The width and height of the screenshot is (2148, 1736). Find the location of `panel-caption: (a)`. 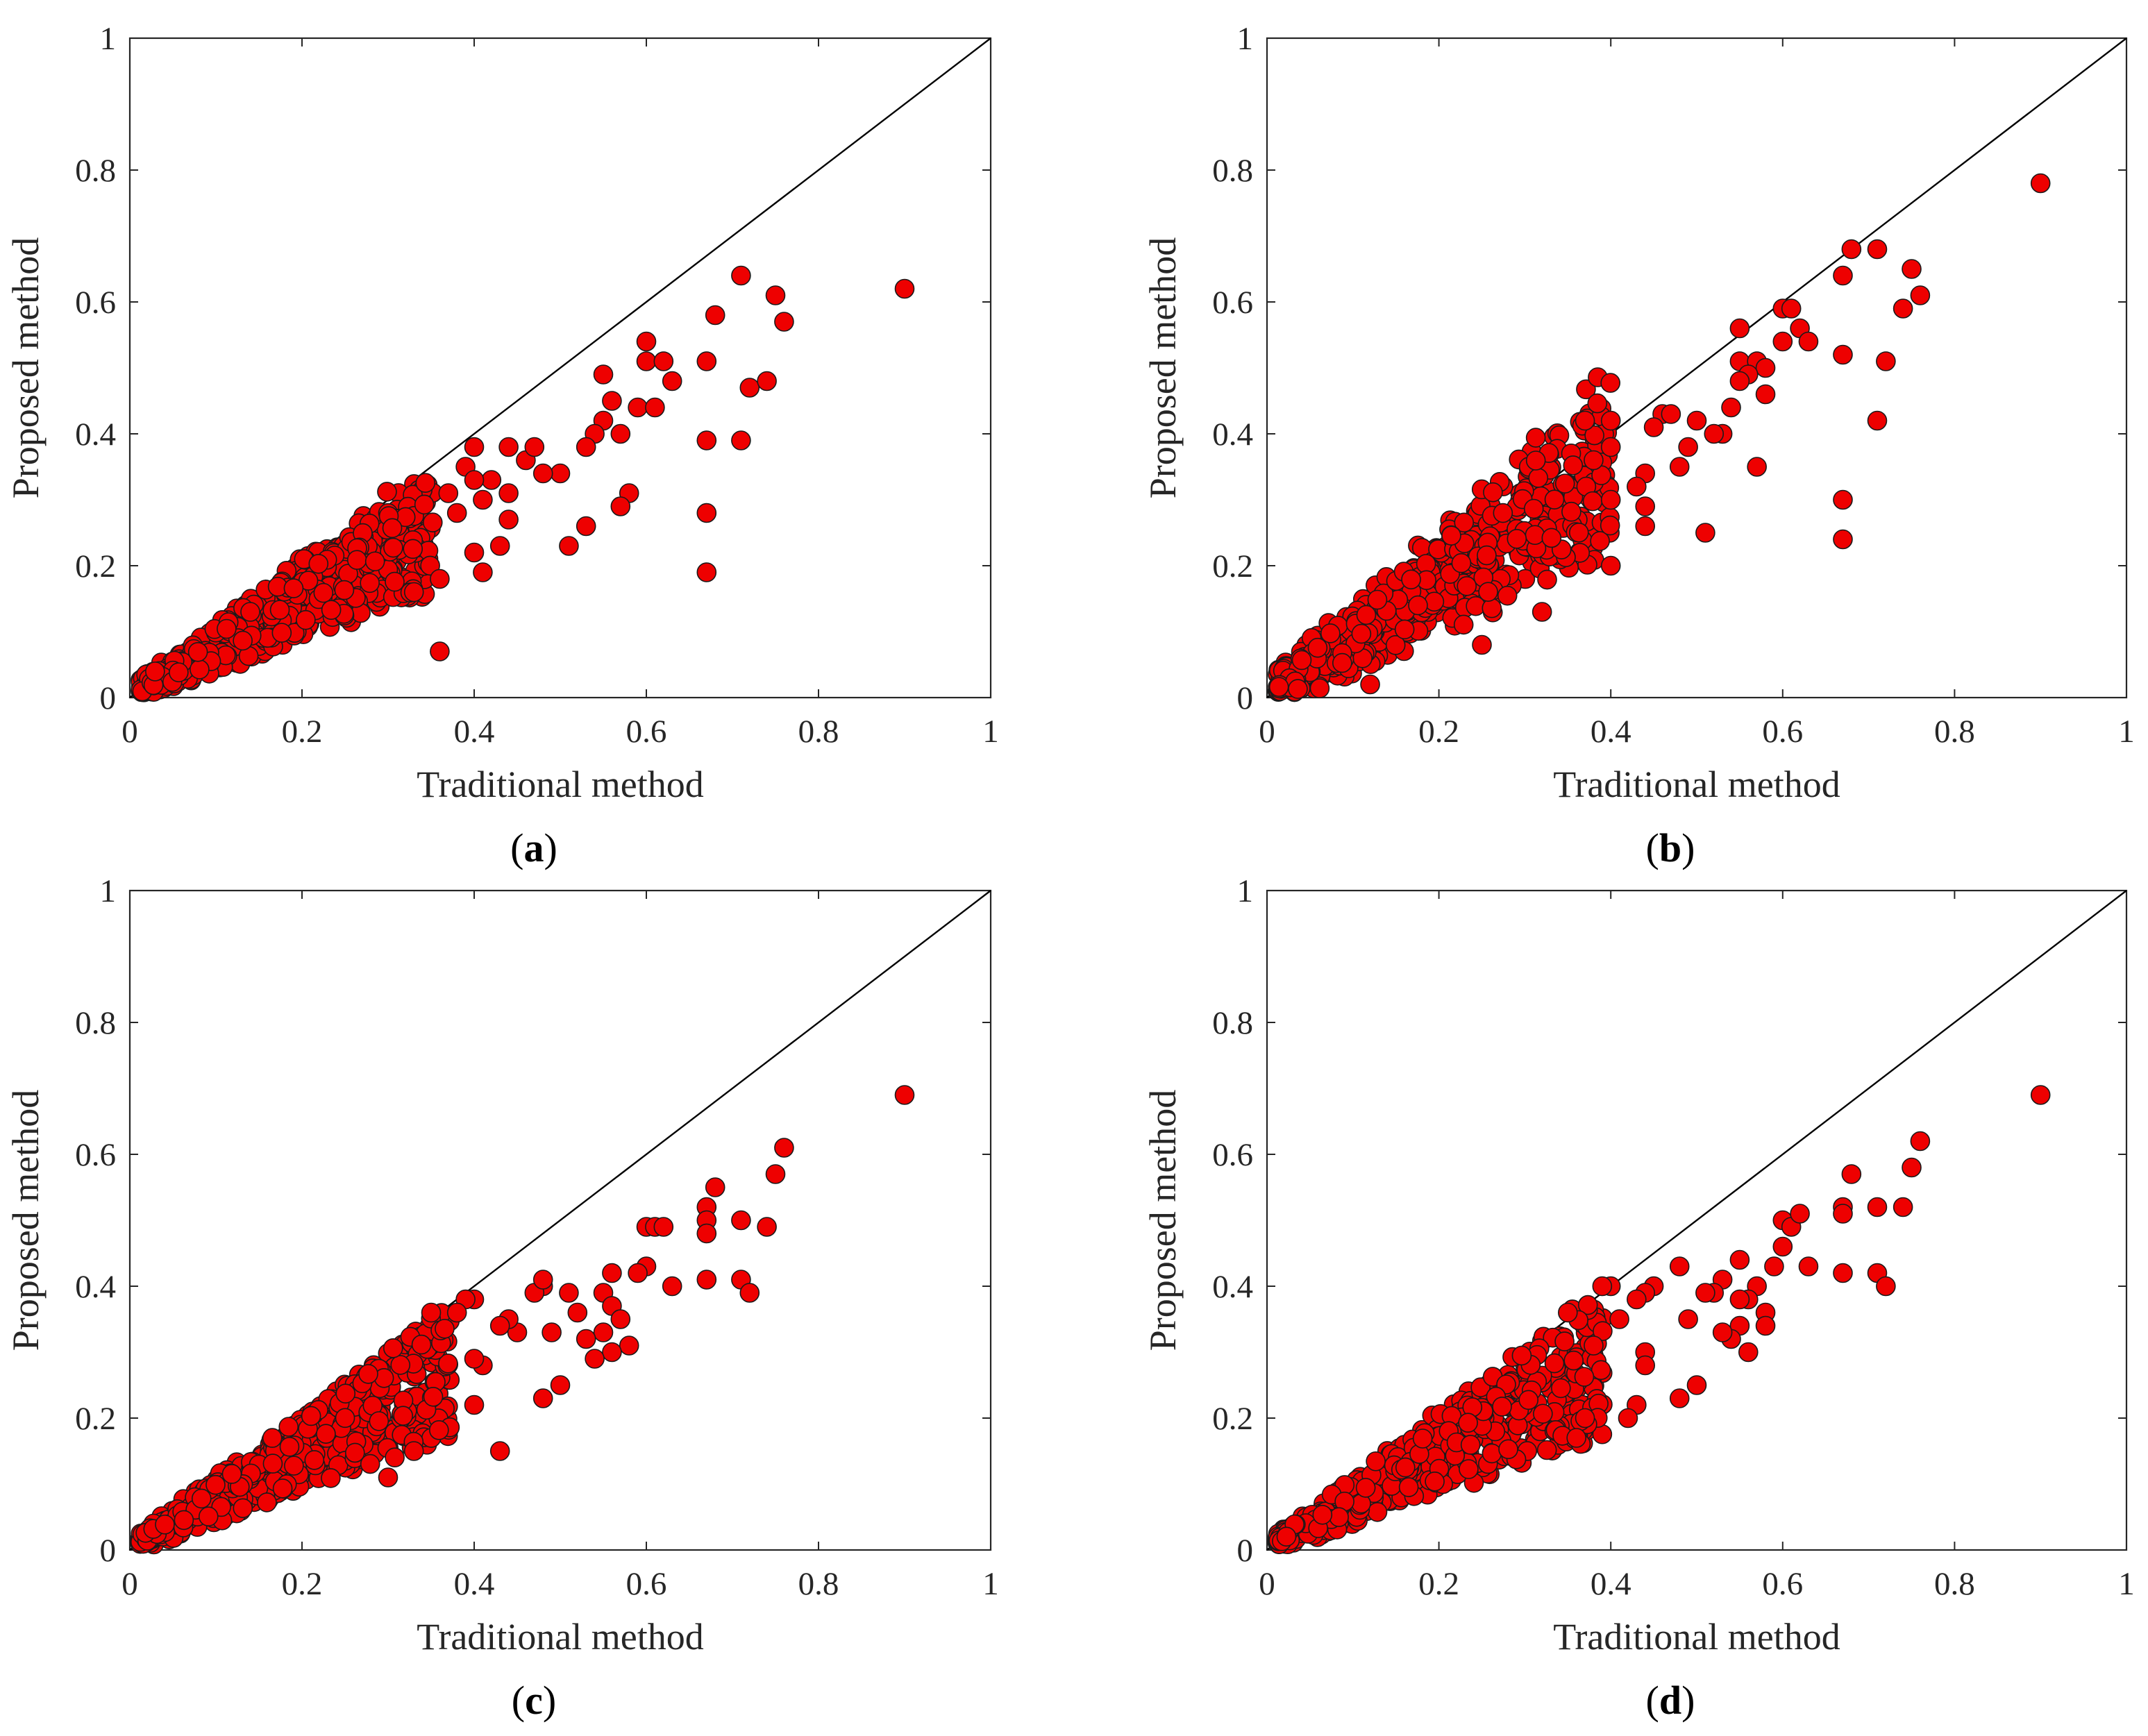

panel-caption: (a) is located at coordinates (533, 847).